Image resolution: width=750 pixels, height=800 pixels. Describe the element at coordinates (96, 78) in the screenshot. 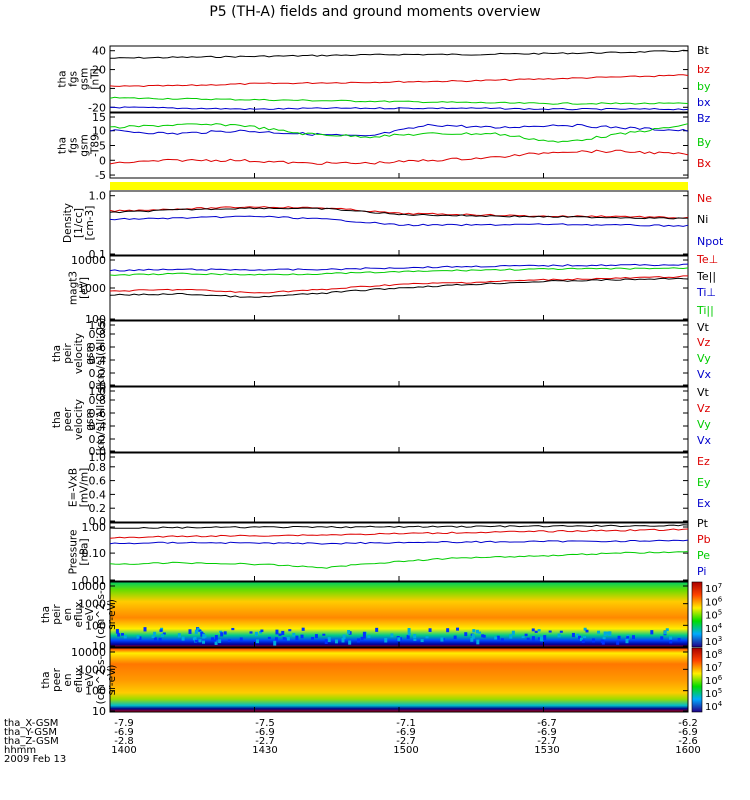

I see `y-axis-label: [nT]` at that location.